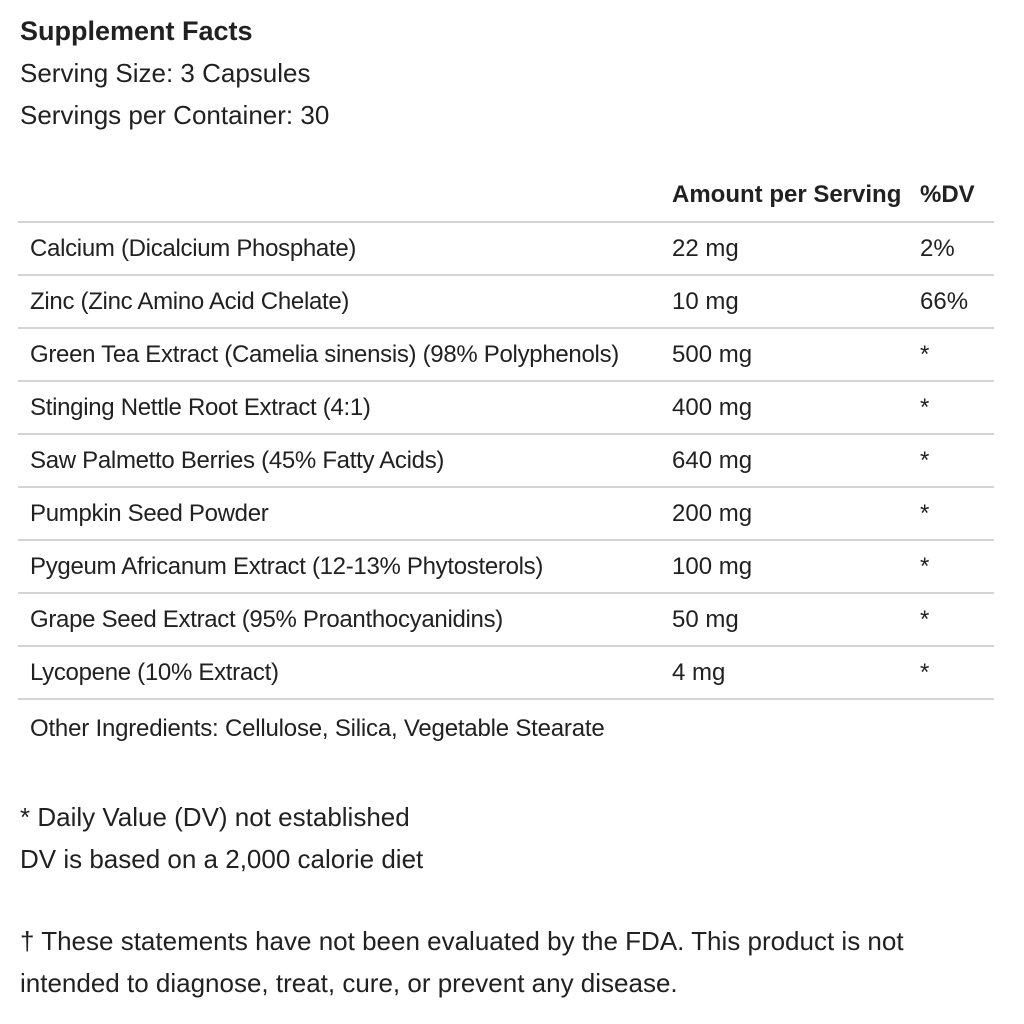 This screenshot has width=1024, height=1024. I want to click on table-row: Zinc (Zinc Amino Acid Chelate) 10 mg 66%, so click(506, 302).